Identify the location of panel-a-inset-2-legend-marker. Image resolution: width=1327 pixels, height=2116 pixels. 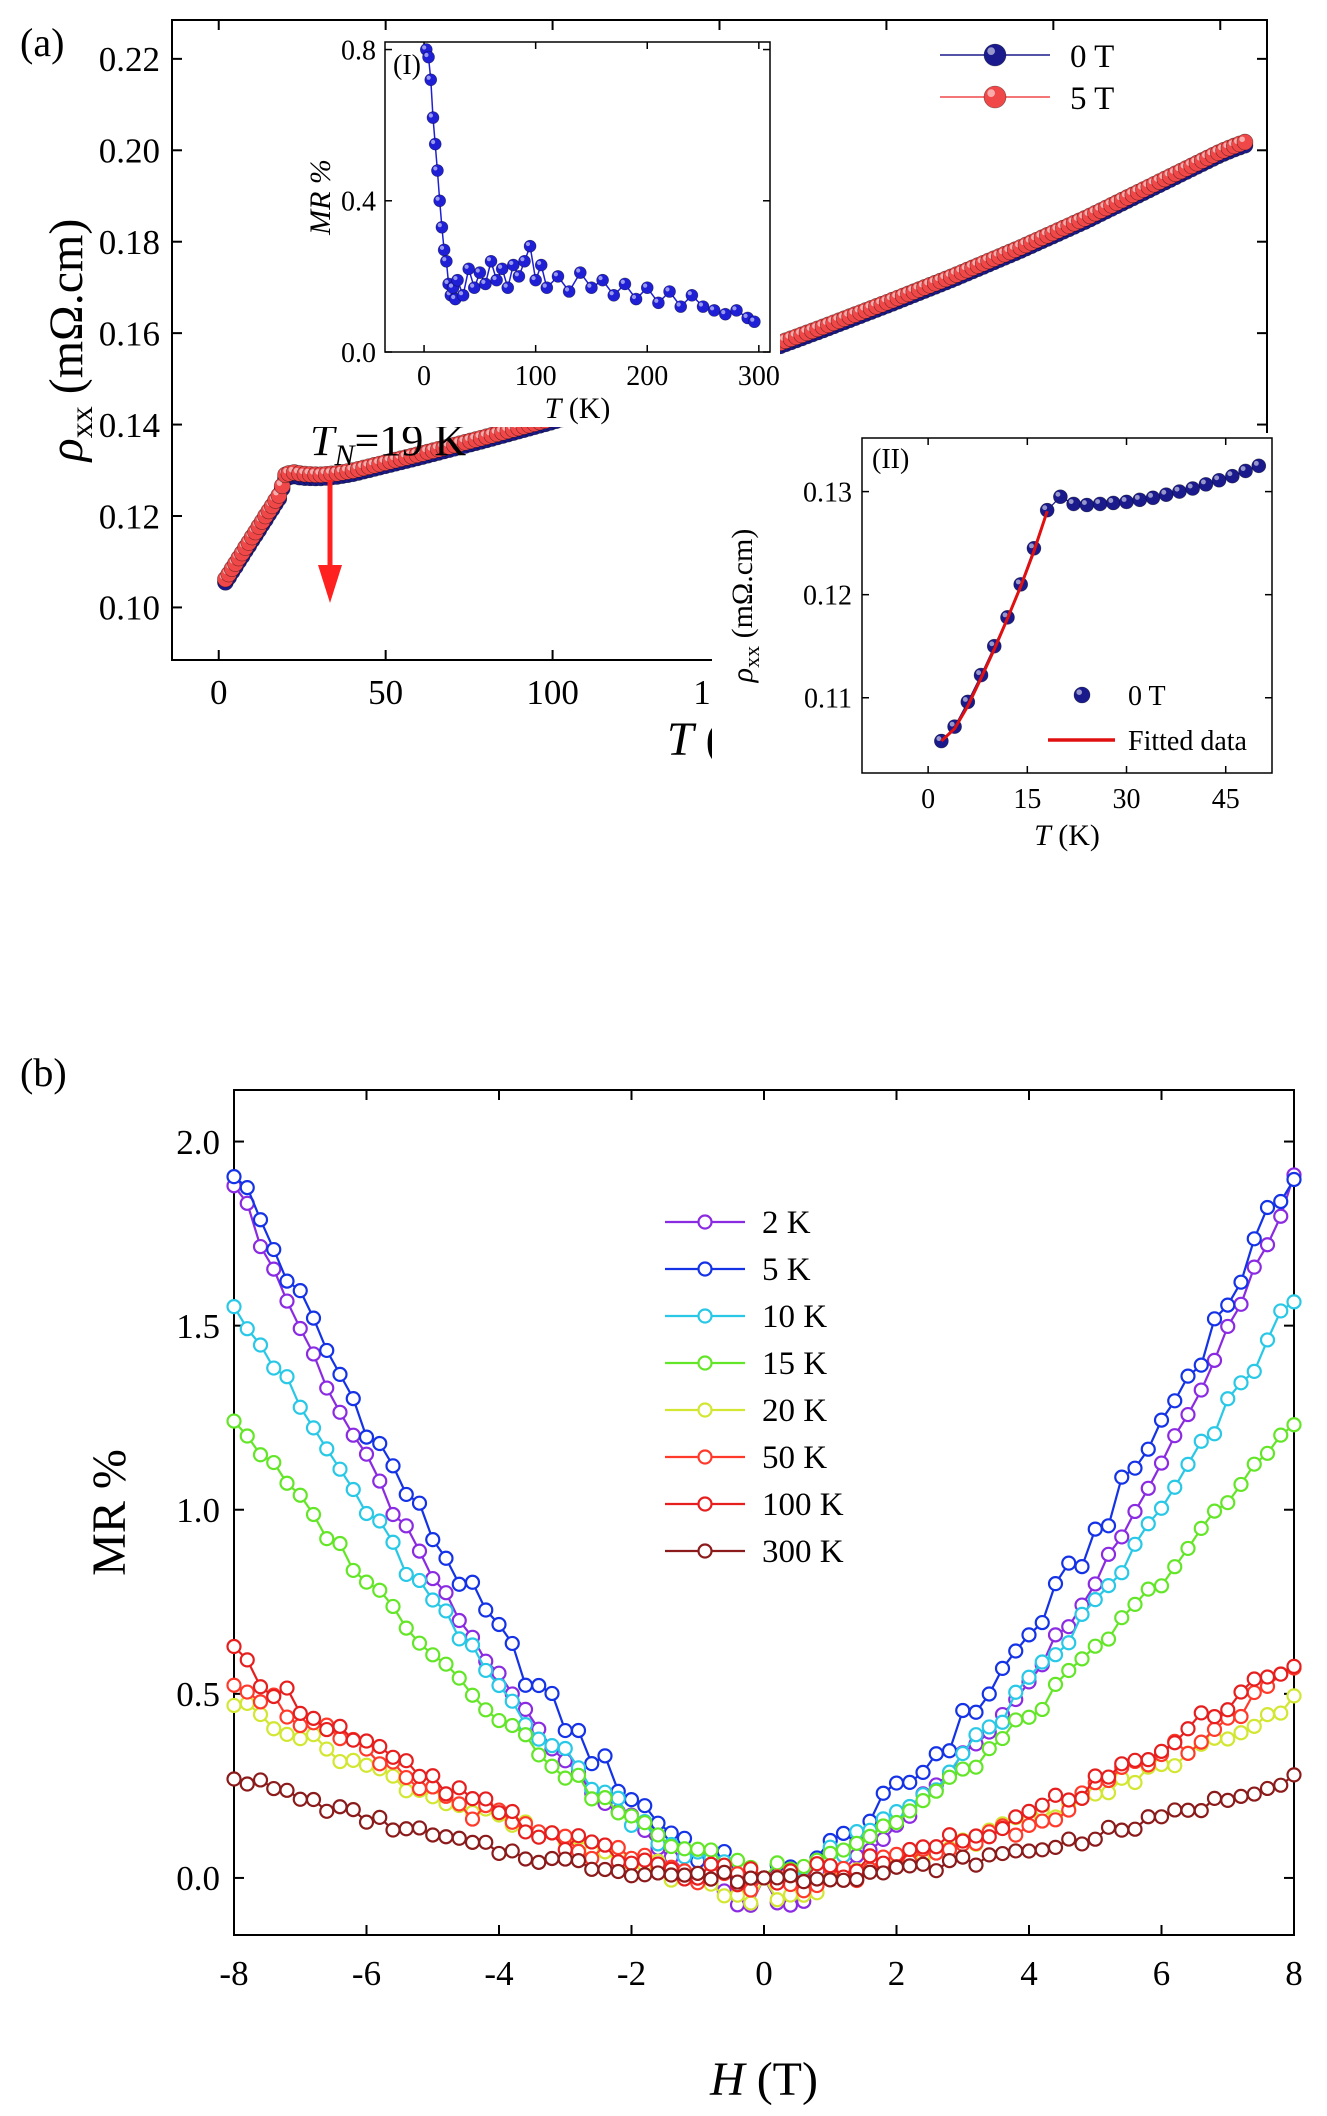
(1082, 695).